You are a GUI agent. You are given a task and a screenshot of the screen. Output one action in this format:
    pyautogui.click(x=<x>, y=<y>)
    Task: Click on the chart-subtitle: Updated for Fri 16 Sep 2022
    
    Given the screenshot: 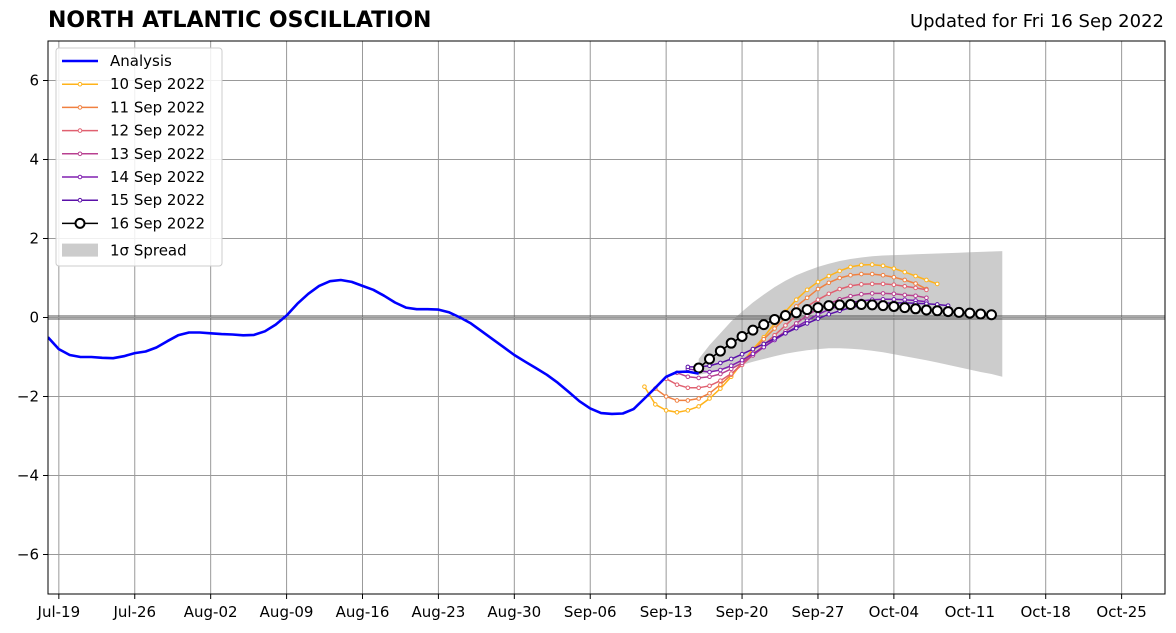 What is the action you would take?
    pyautogui.click(x=1036, y=21)
    